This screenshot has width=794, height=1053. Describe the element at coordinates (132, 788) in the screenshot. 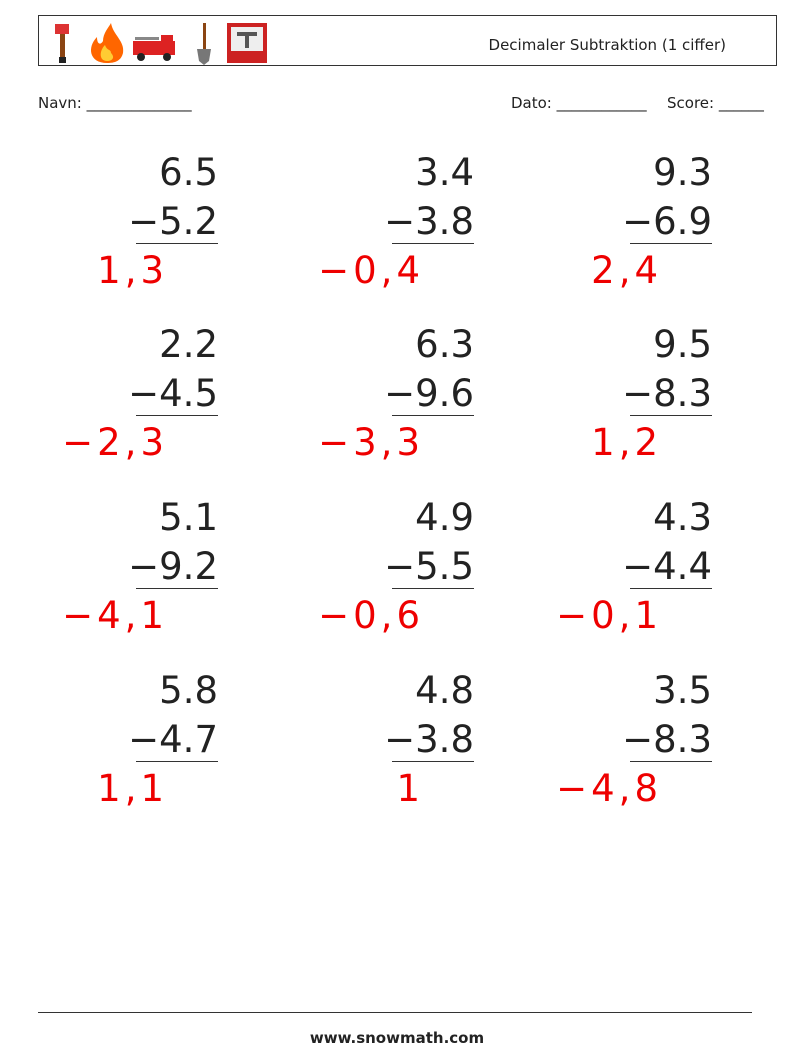

I see `answer: 1,1` at that location.